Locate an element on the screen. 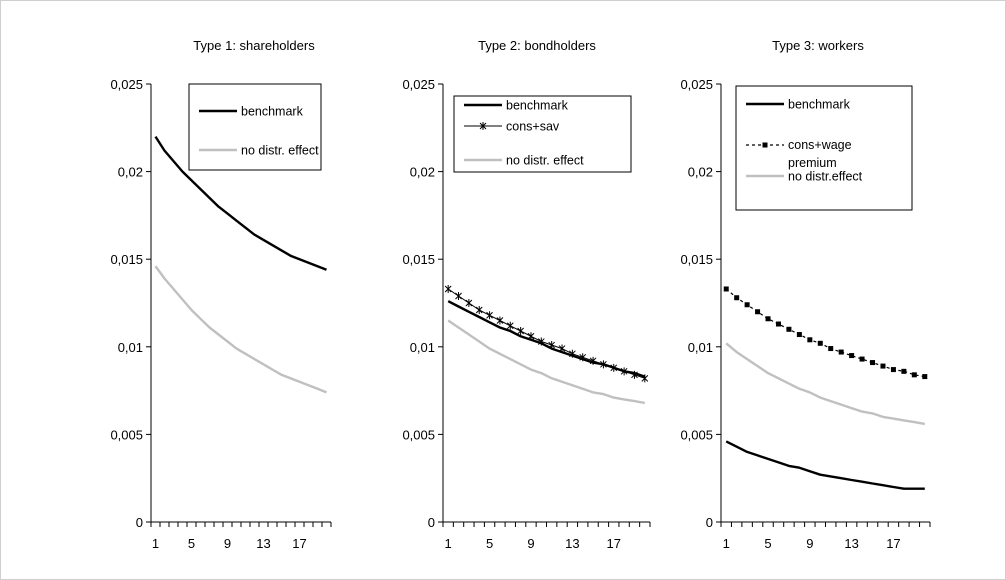 Image resolution: width=1006 pixels, height=580 pixels. legend: benchmark no distr. effect is located at coordinates (255, 127).